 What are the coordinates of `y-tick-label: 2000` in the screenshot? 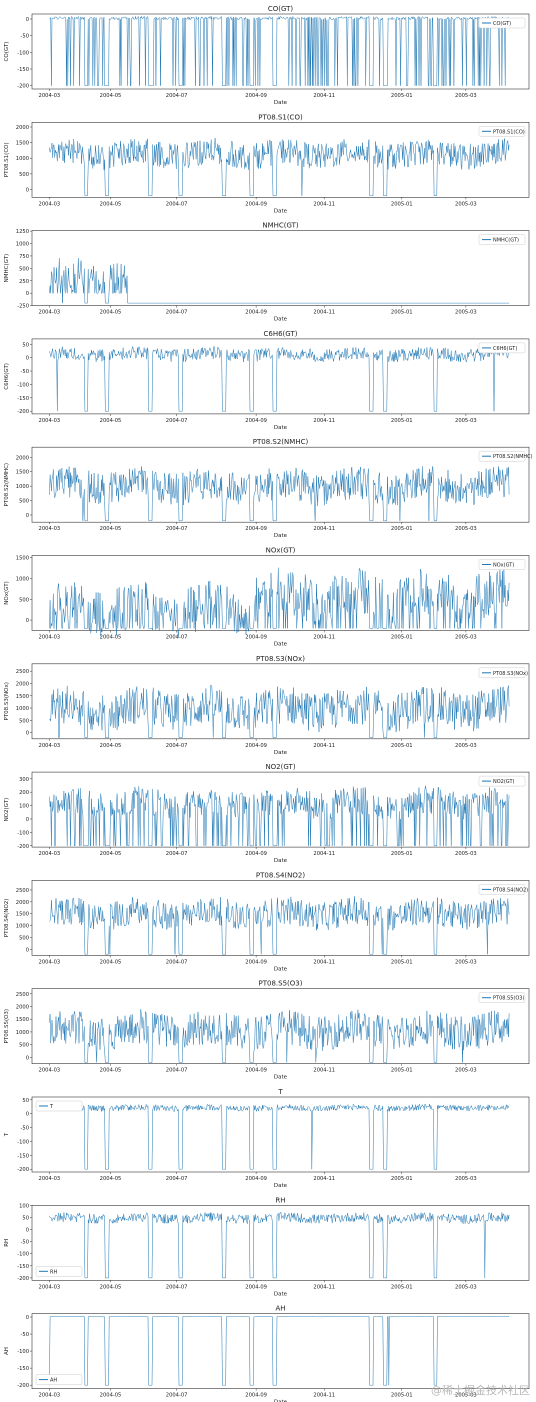 It's located at (22, 458).